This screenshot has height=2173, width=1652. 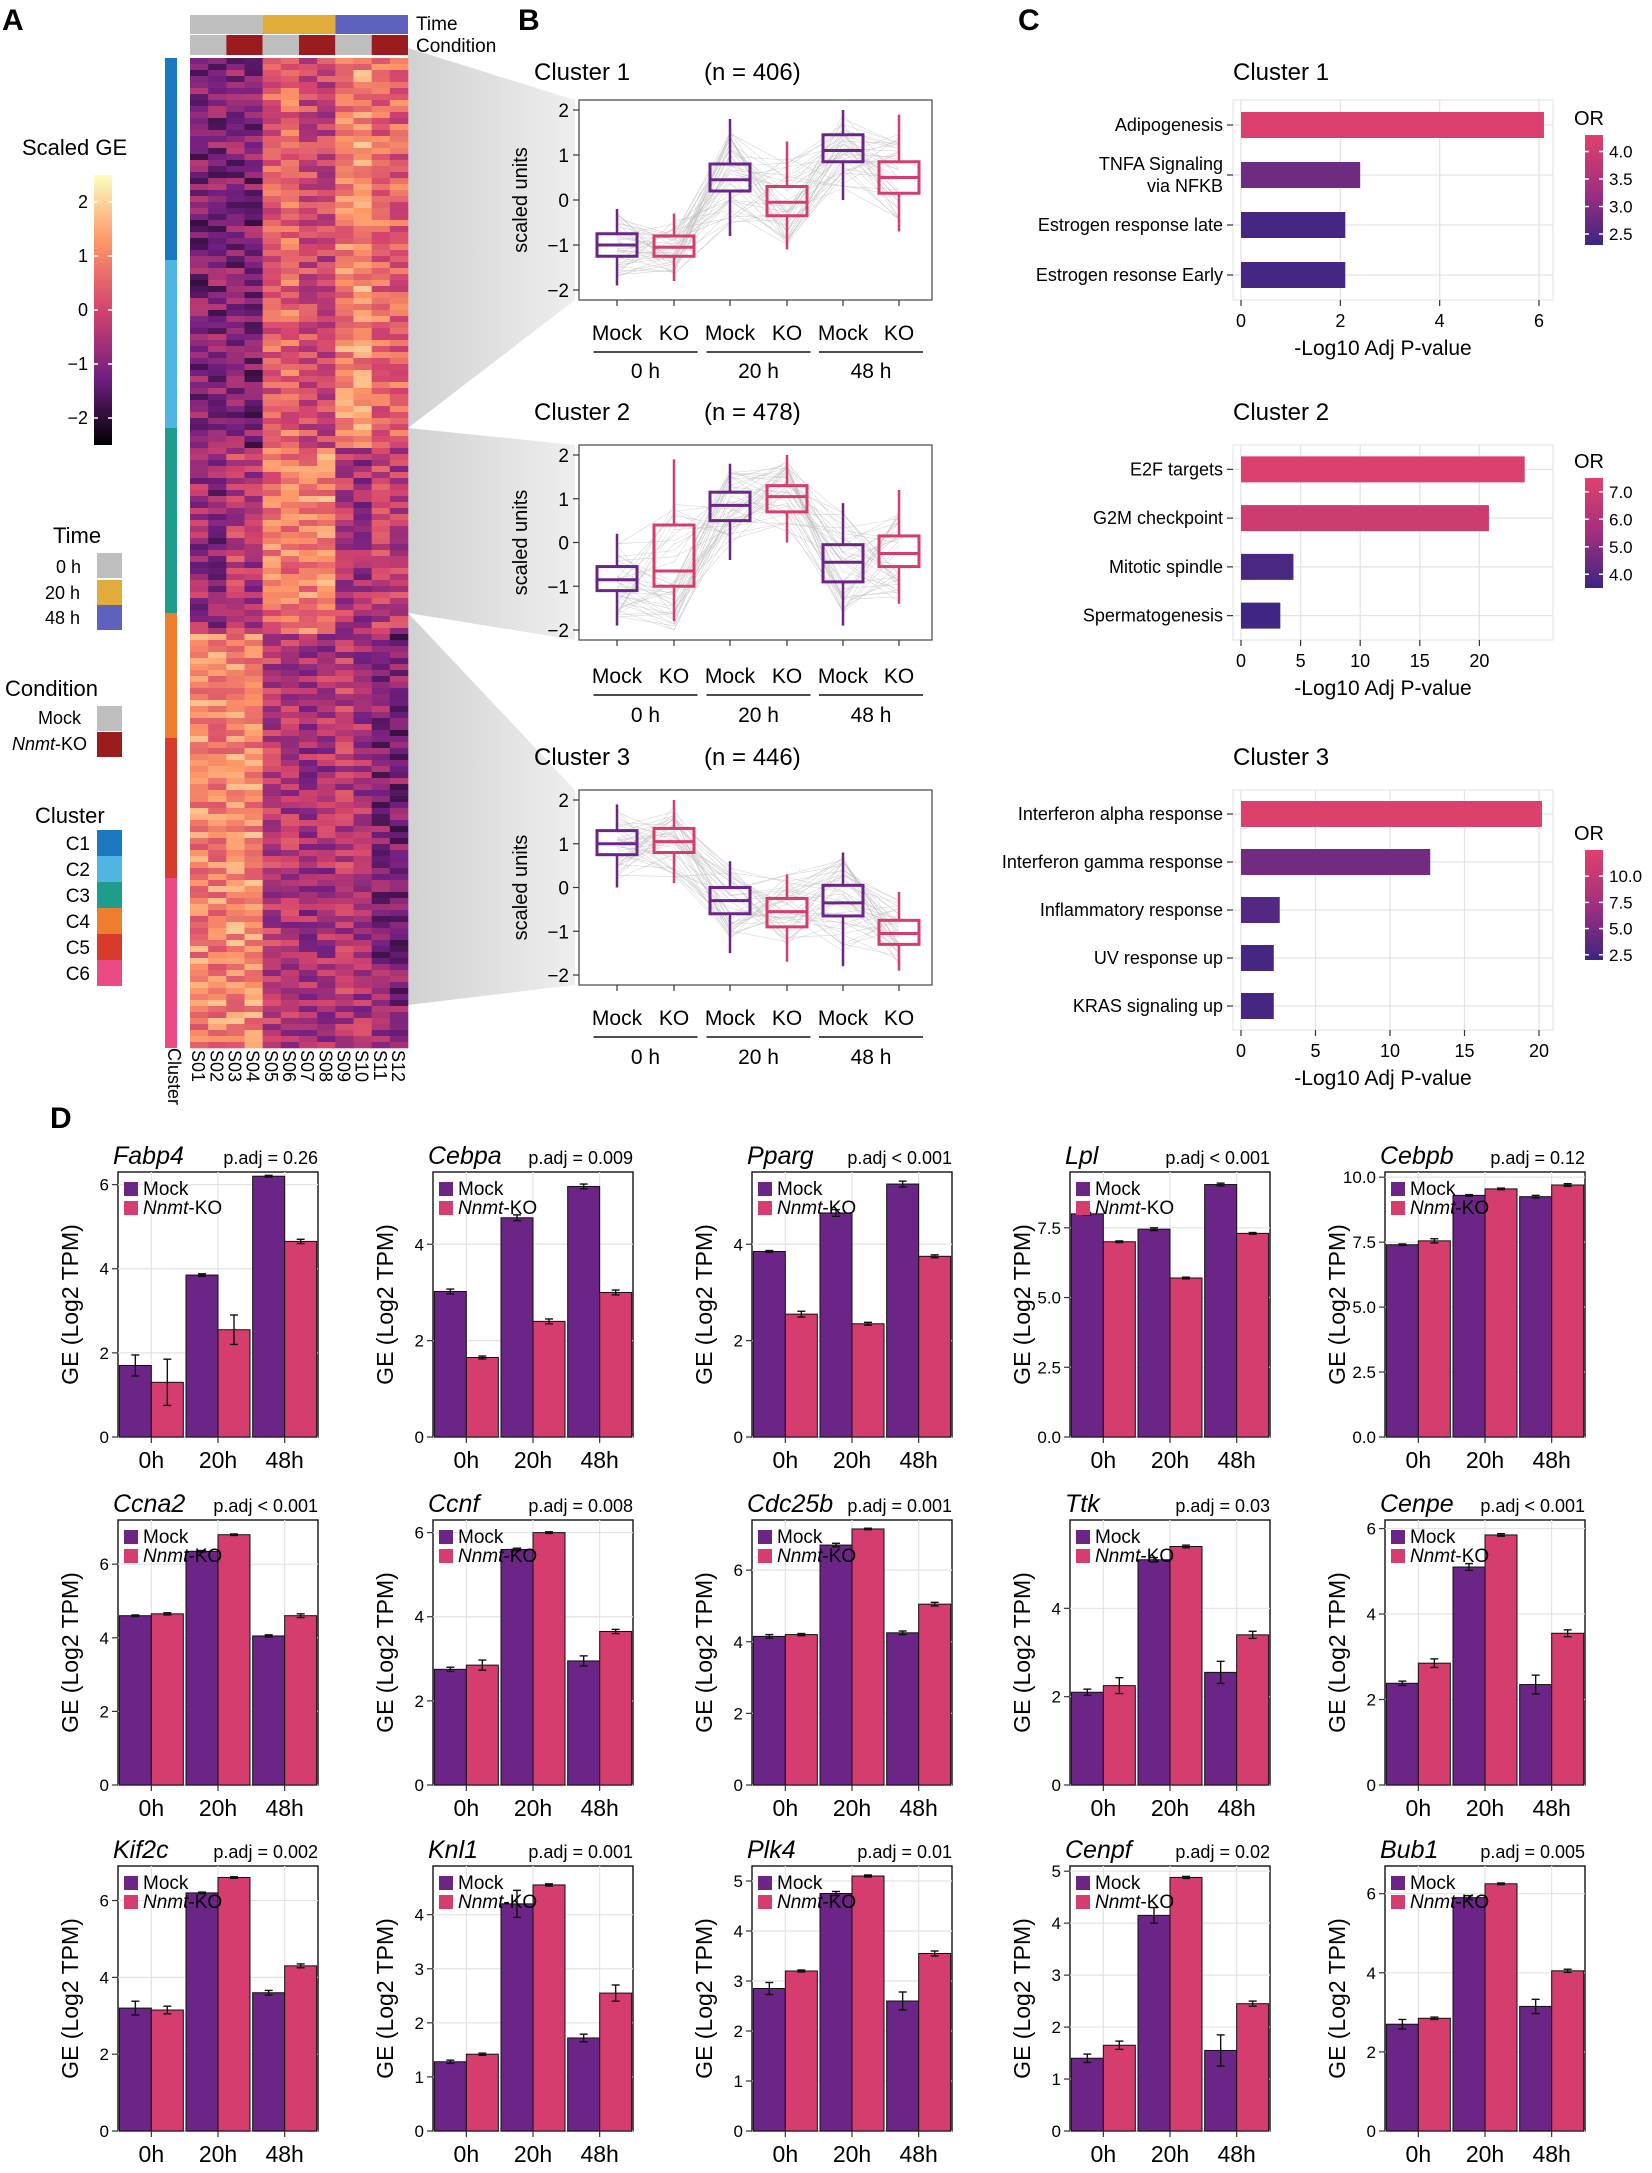 What do you see at coordinates (769, 2060) in the screenshot?
I see `bar-mock-0h` at bounding box center [769, 2060].